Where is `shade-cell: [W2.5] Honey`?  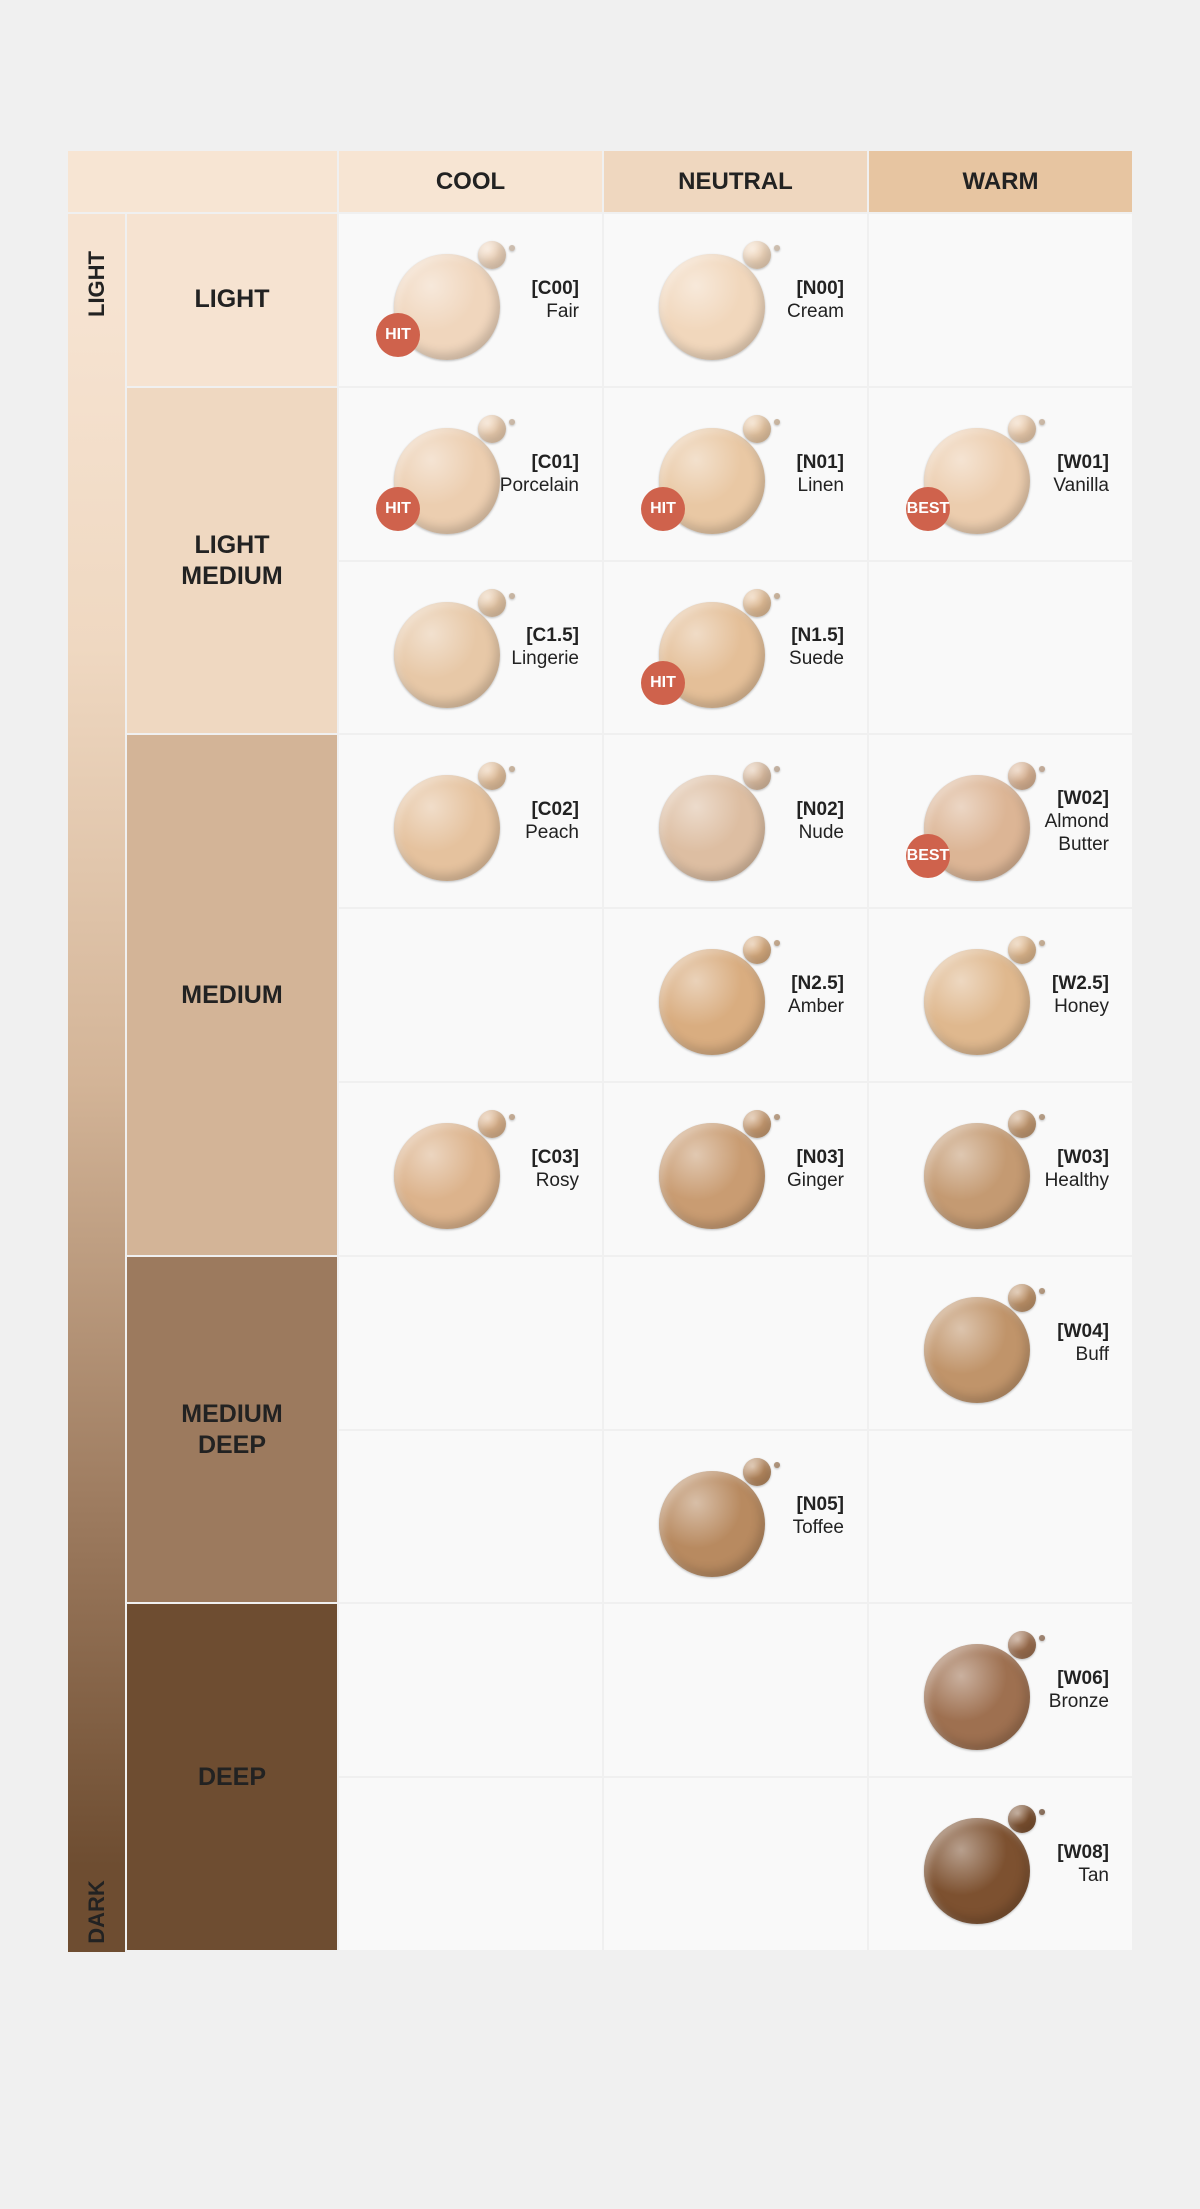 shade-cell: [W2.5] Honey is located at coordinates (1000, 995).